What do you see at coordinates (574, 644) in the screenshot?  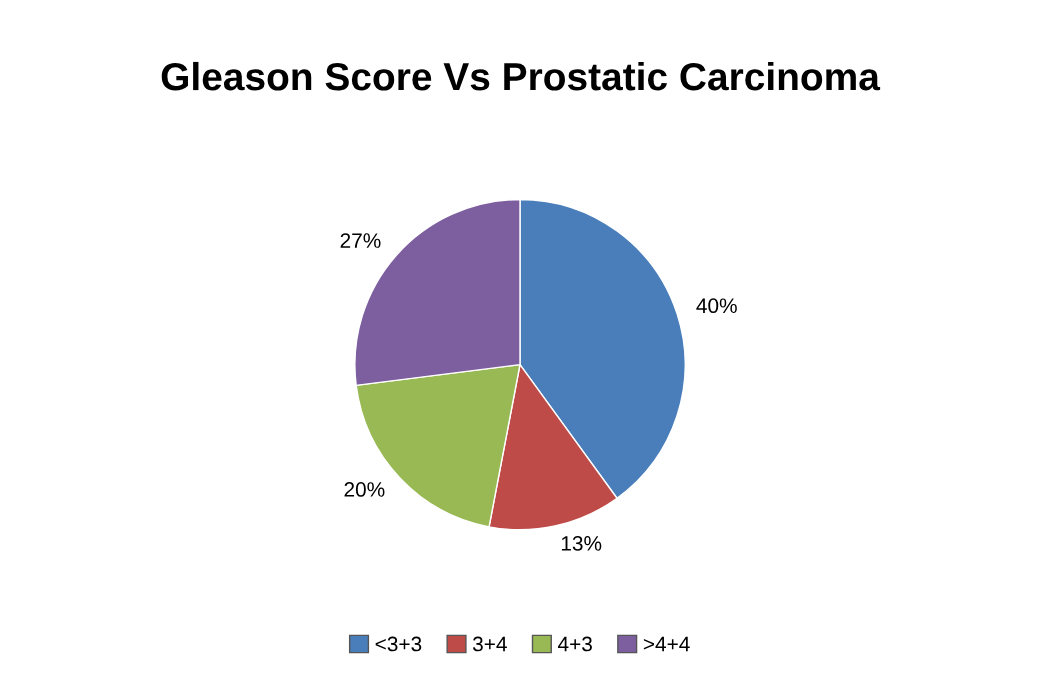 I see `legend-label: 4+3` at bounding box center [574, 644].